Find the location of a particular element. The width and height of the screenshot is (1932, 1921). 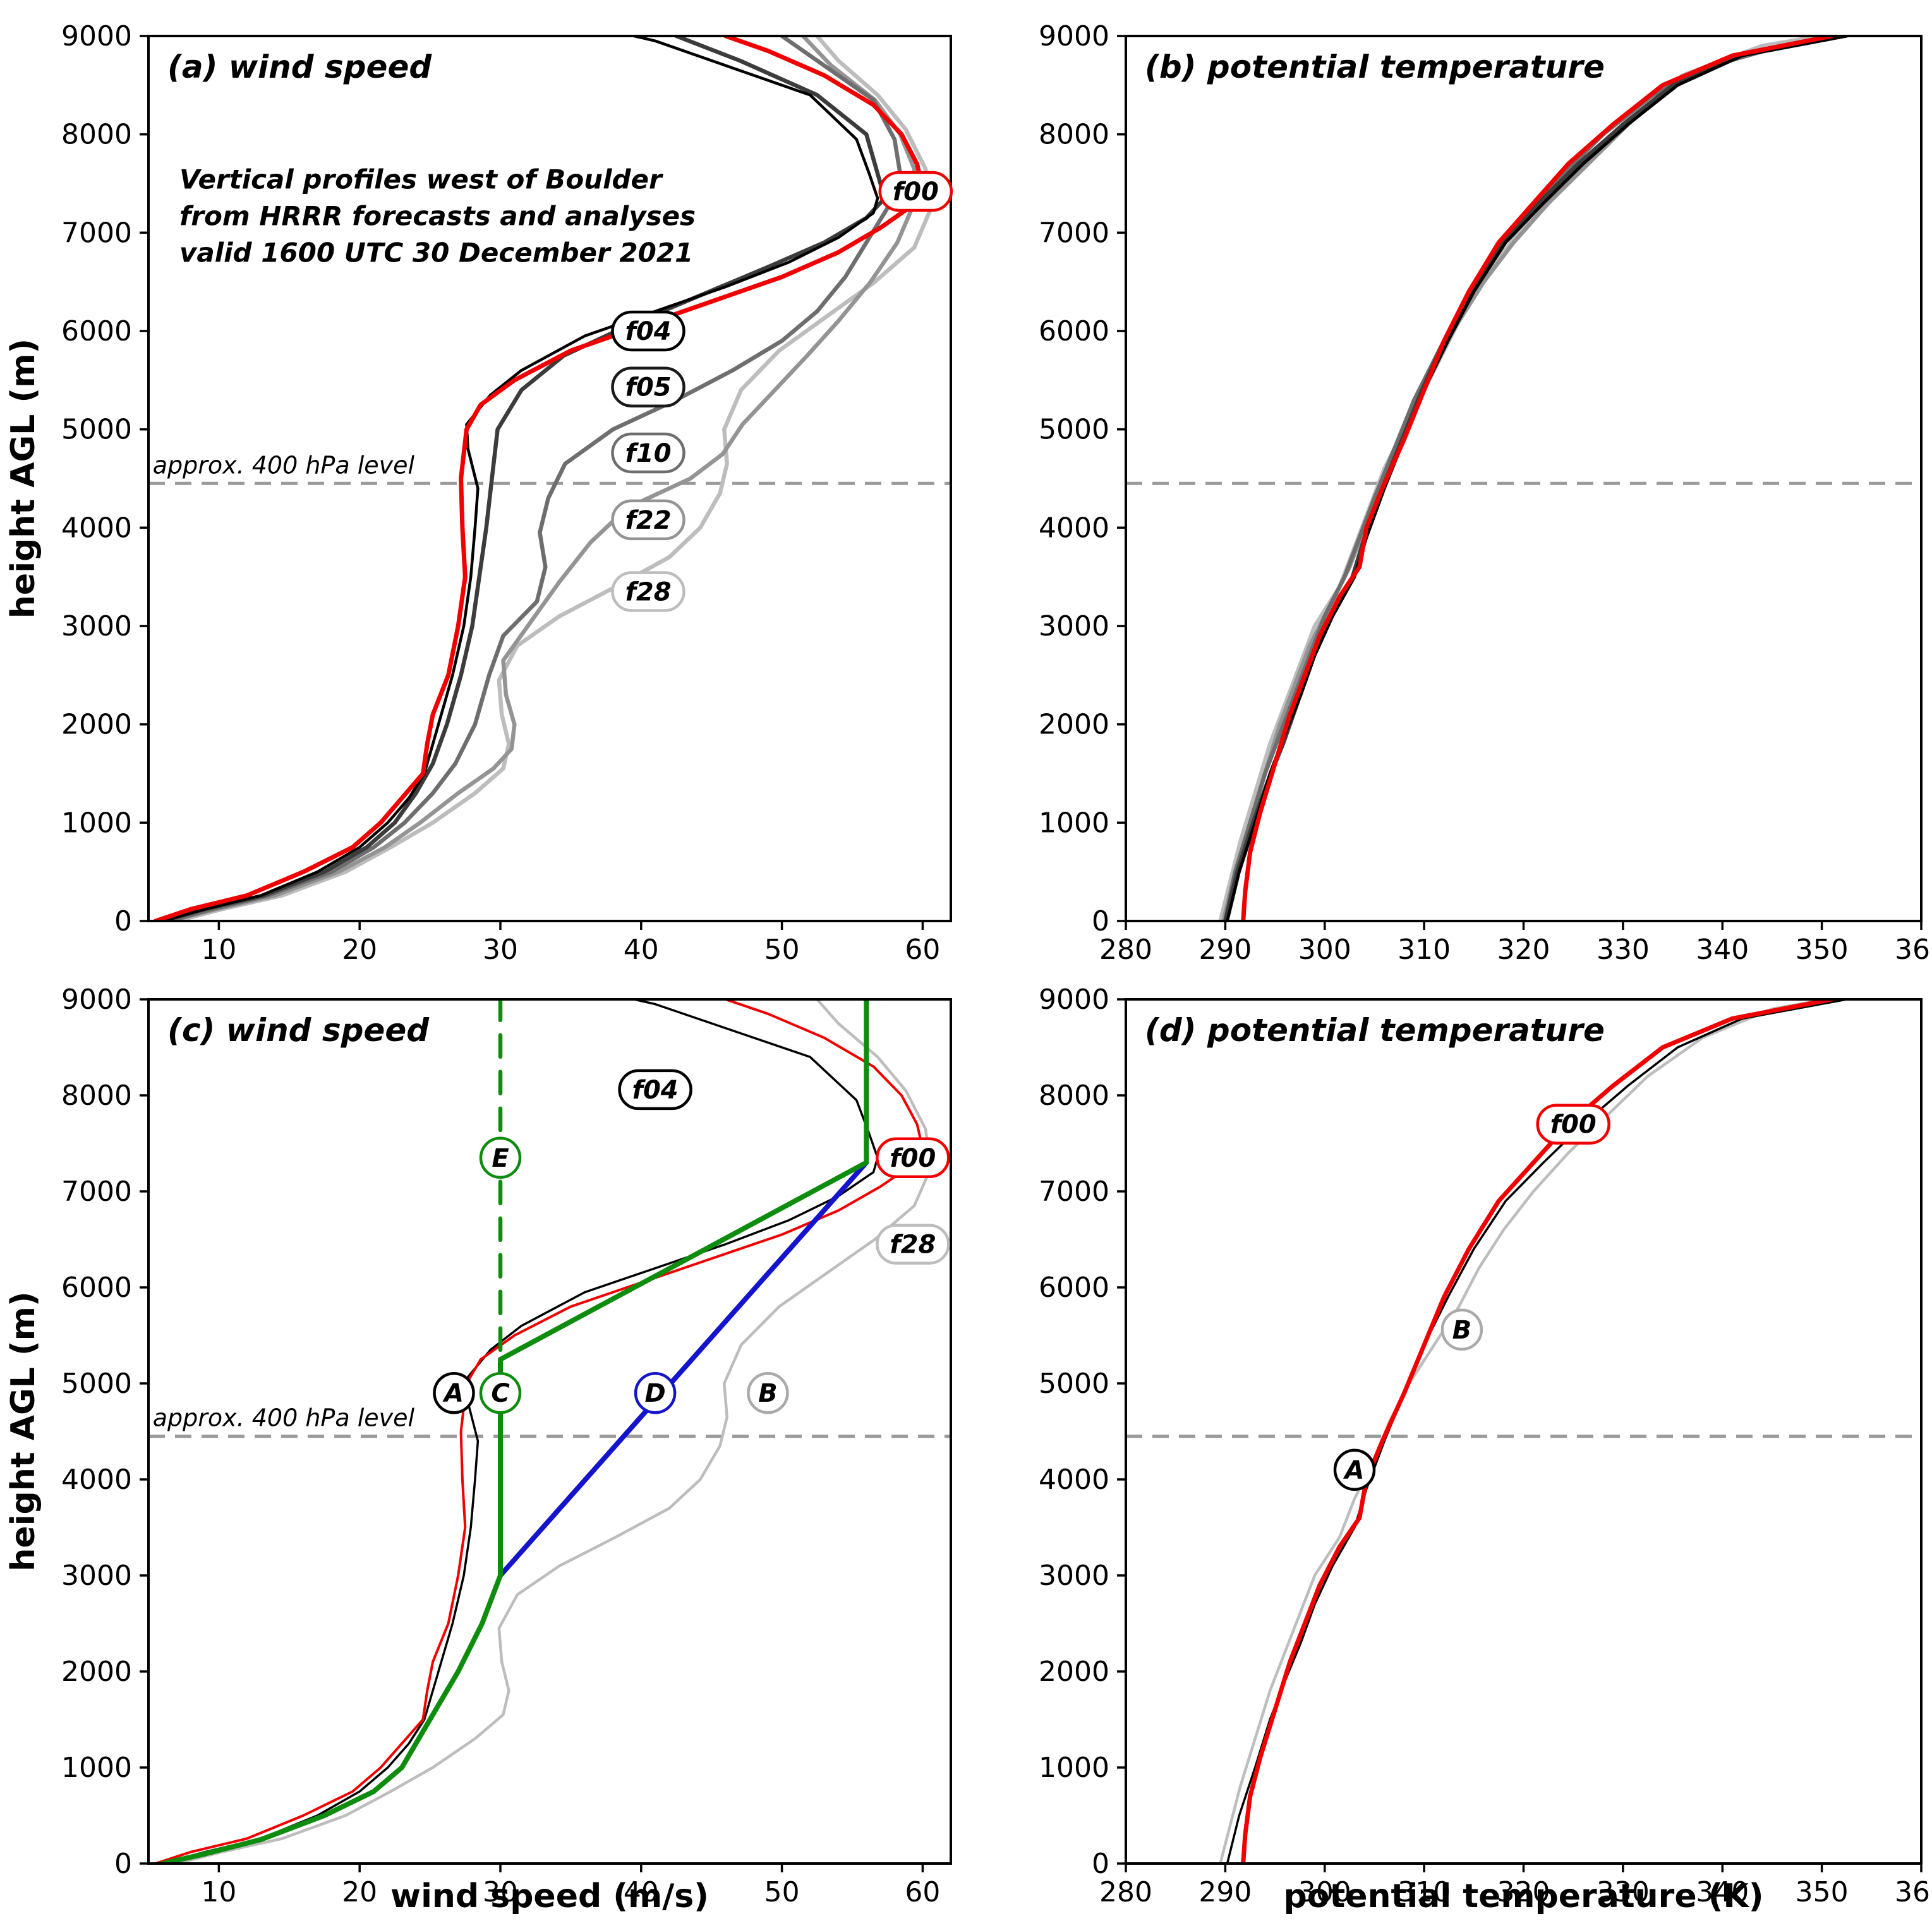

series-f05 is located at coordinates (1533, 478).